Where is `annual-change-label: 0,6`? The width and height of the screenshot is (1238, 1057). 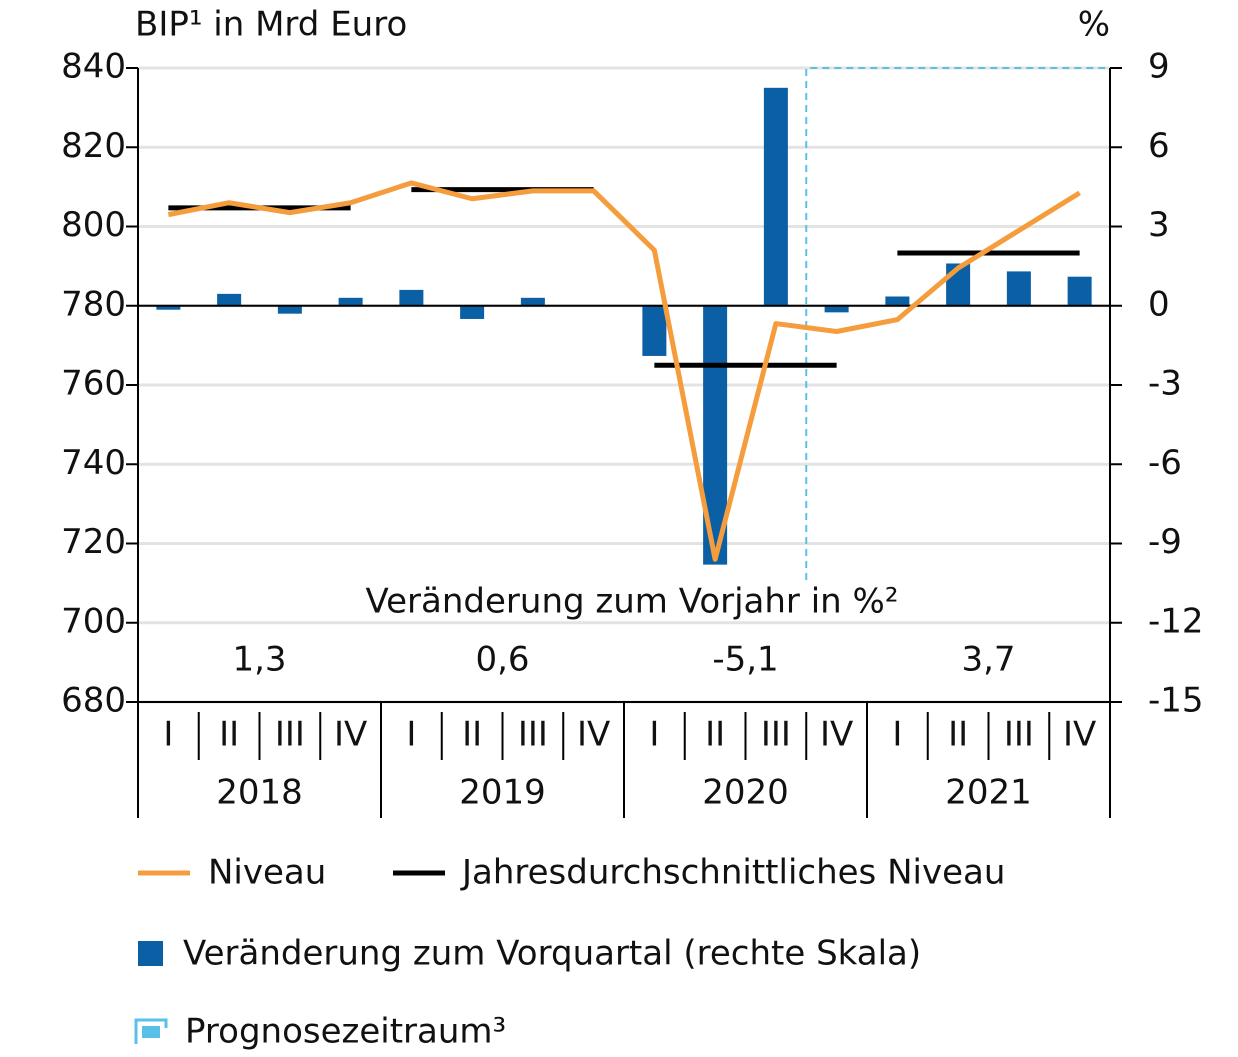 annual-change-label: 0,6 is located at coordinates (502, 660).